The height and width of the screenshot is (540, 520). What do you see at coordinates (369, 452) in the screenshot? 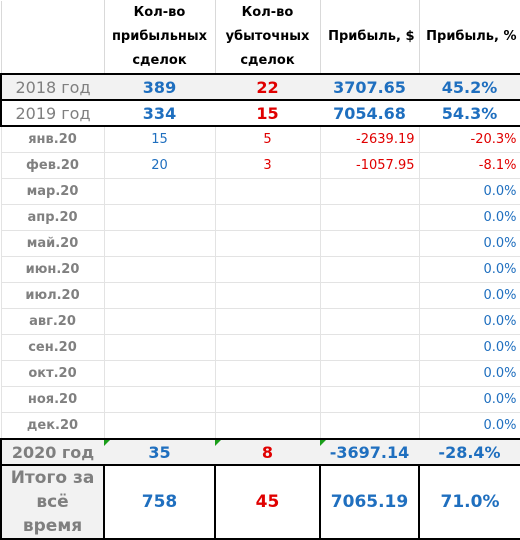
I see `profit-usd-cell: -3697.14` at bounding box center [369, 452].